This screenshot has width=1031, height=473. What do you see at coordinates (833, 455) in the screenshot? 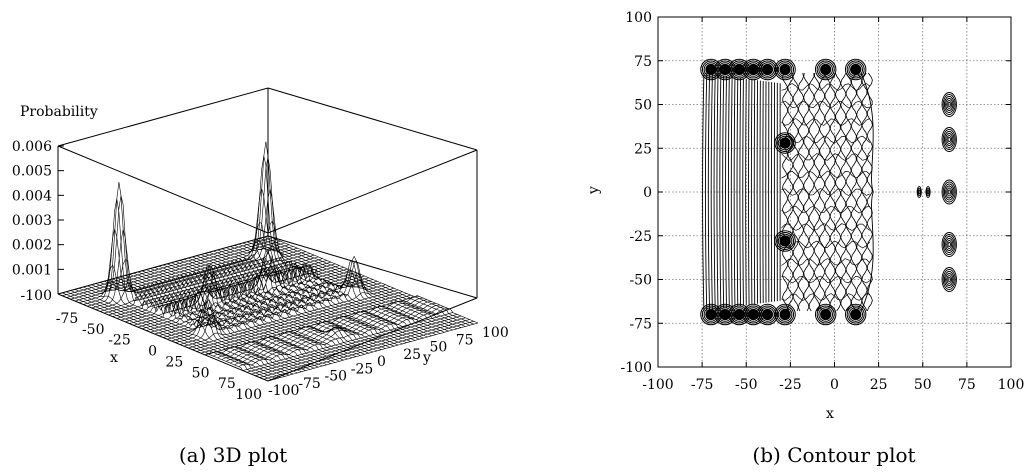
I see `caption-contour-plot: (b) Contour plot` at bounding box center [833, 455].